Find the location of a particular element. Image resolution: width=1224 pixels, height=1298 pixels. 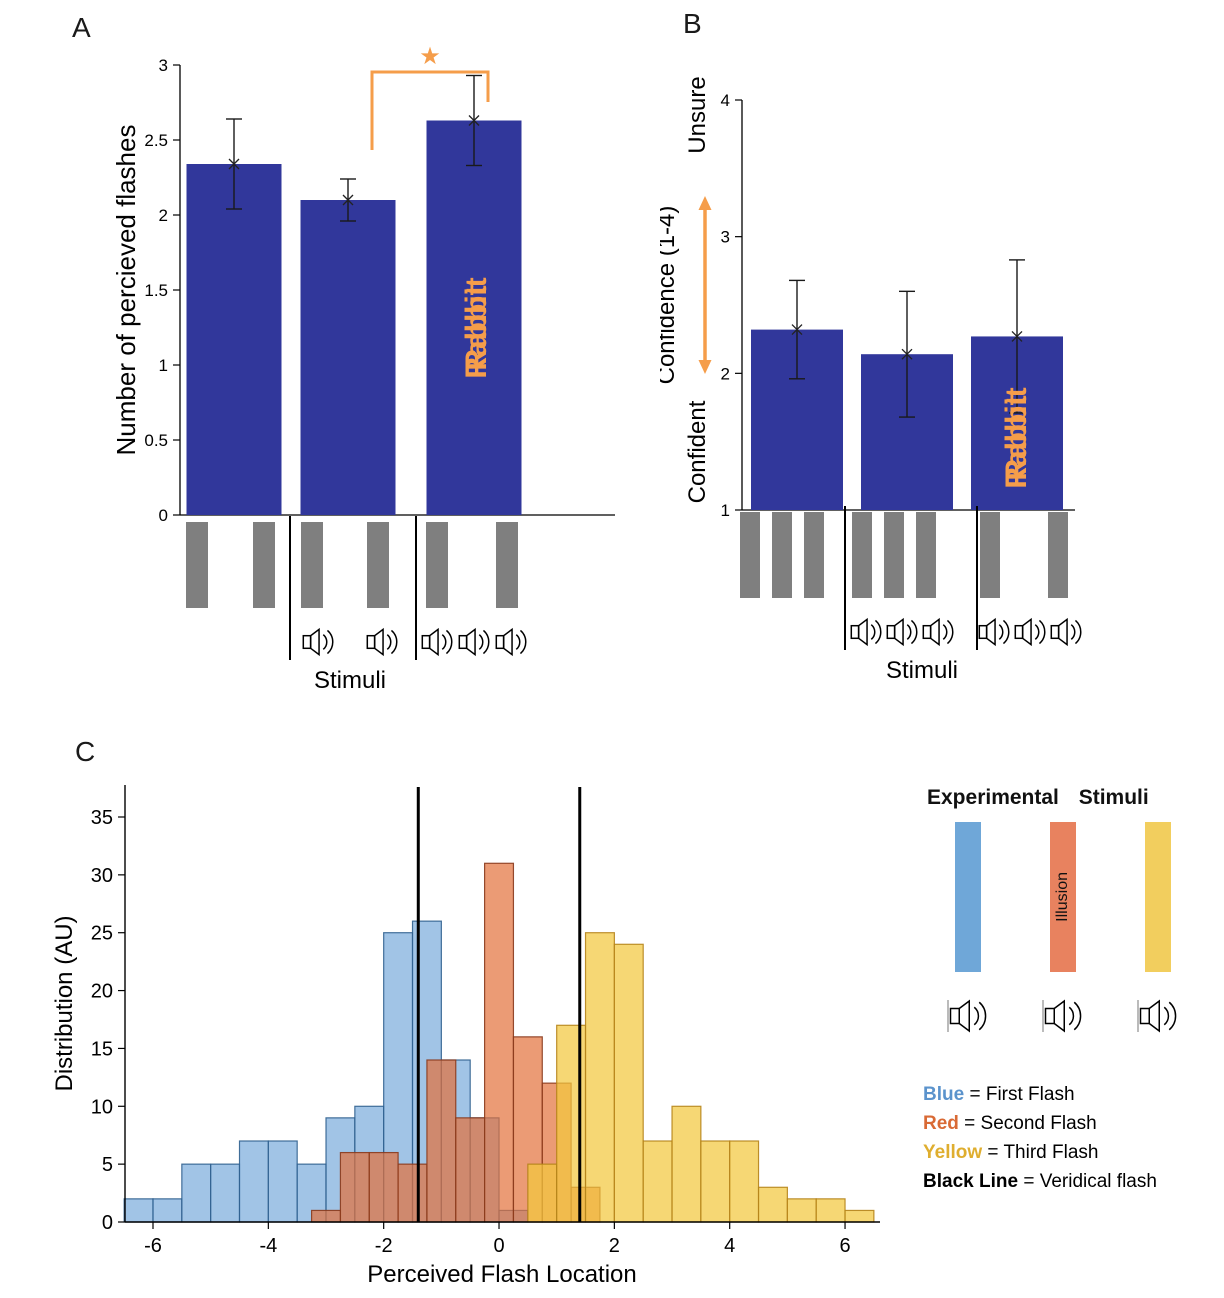

legend-entry-text: = First Flash is located at coordinates (1019, 1094).